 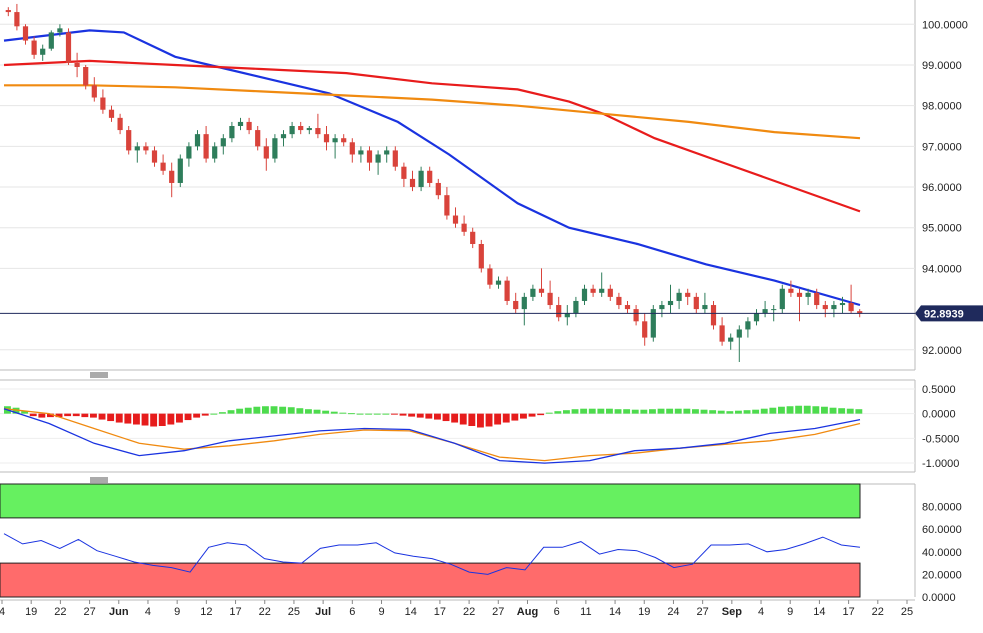 I want to click on x-tick-label: Jul, so click(x=323, y=612).